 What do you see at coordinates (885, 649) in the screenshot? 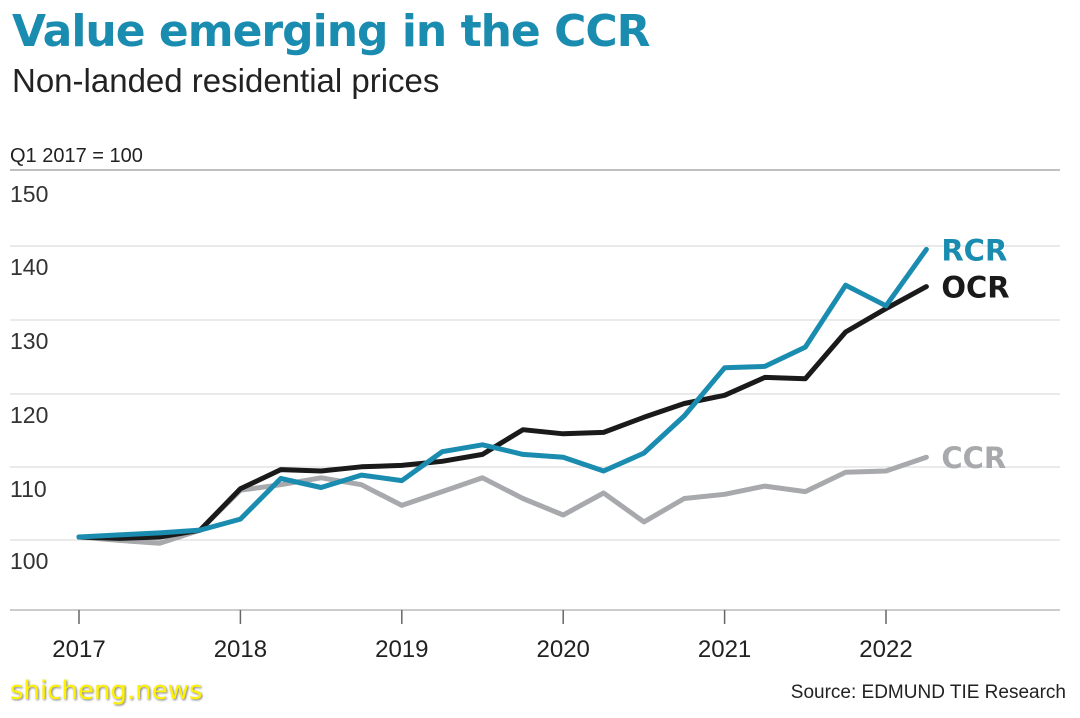
I see `x-tick-label: 2022` at bounding box center [885, 649].